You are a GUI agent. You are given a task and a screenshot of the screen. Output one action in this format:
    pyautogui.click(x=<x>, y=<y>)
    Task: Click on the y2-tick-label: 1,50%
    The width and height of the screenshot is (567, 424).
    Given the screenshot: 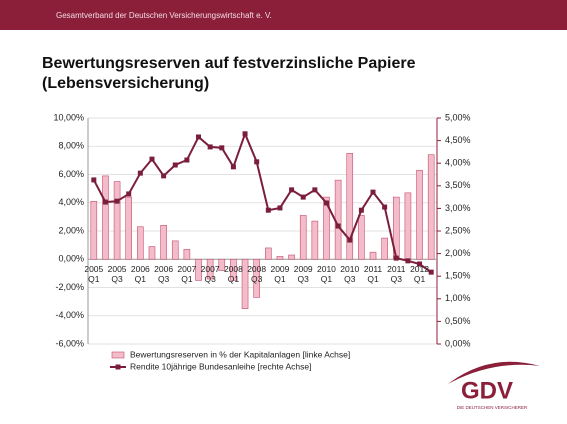 What is the action you would take?
    pyautogui.click(x=458, y=276)
    